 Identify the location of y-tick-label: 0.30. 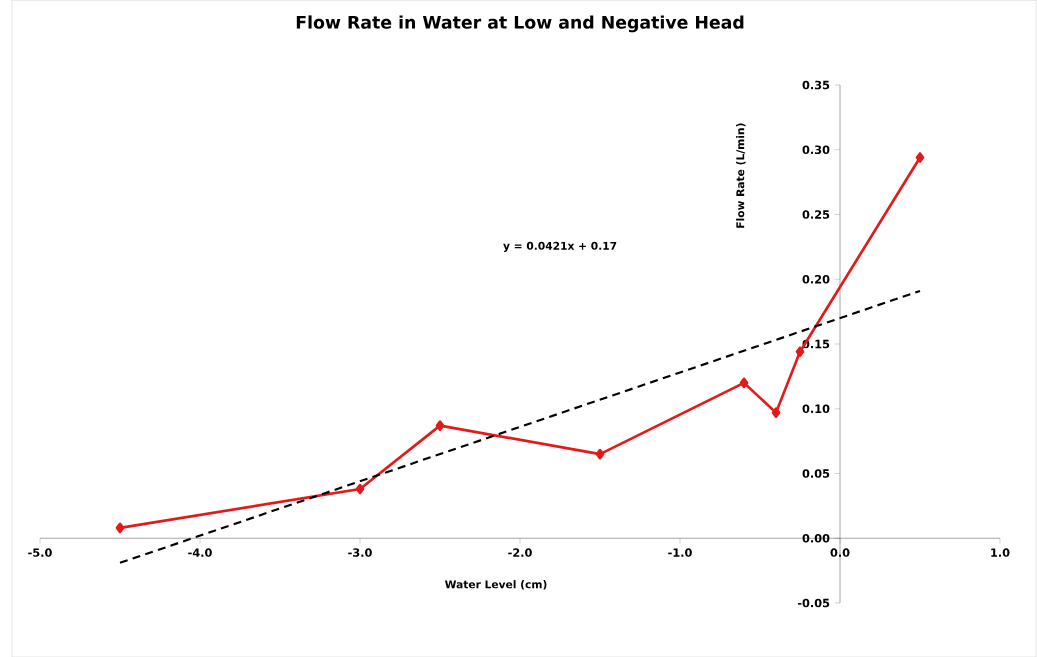
(816, 150).